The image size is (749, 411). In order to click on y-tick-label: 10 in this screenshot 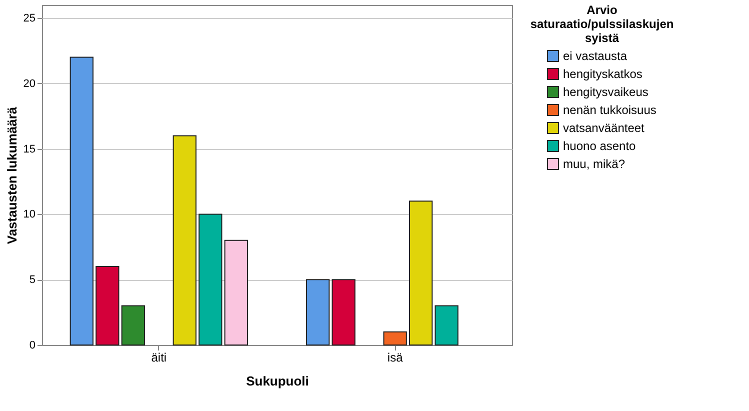, I will do `click(29, 214)`.